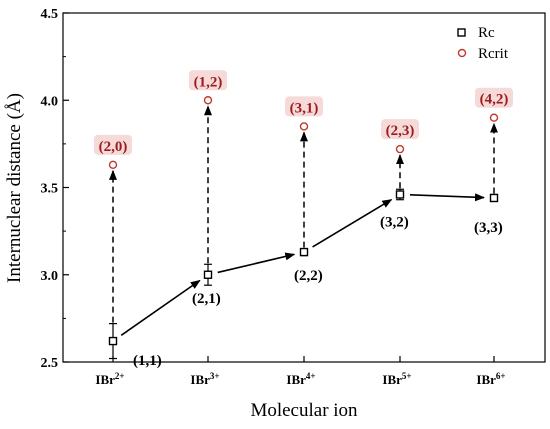 The image size is (550, 429). I want to click on rcrit-point-label: (2,3), so click(400, 131).